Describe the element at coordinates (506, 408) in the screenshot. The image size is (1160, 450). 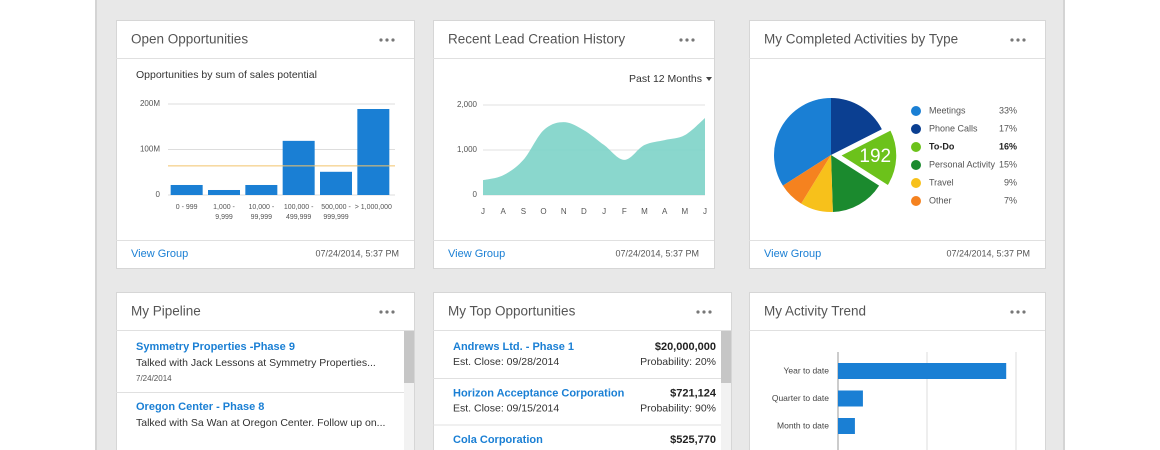
I see `est-close: Est. Close: 09/15/2014` at that location.